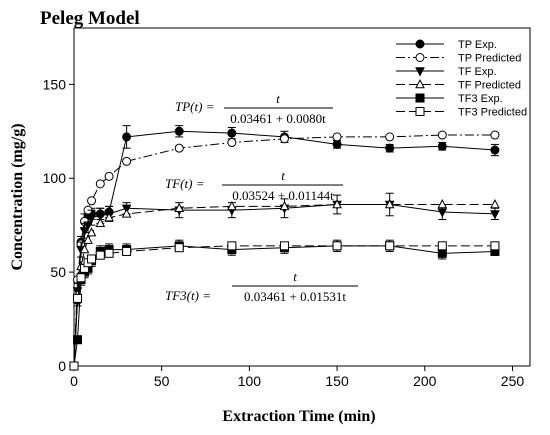  What do you see at coordinates (513, 381) in the screenshot?
I see `x-tick-label: 250` at bounding box center [513, 381].